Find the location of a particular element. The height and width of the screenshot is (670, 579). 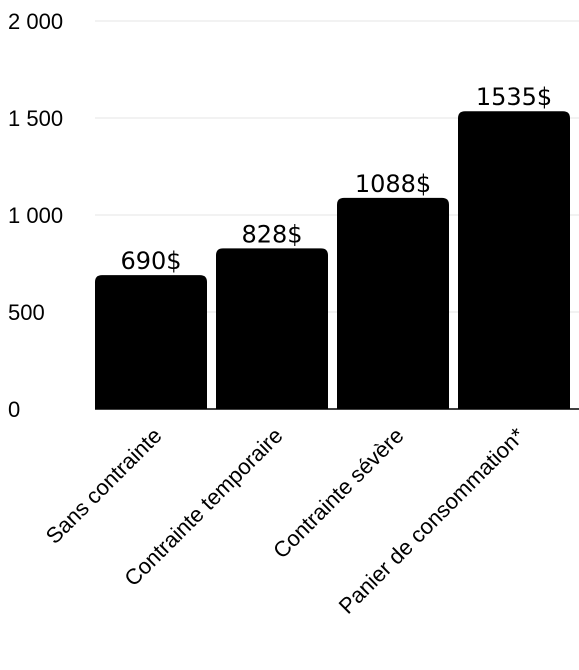

data-label: 1088$ is located at coordinates (393, 184).